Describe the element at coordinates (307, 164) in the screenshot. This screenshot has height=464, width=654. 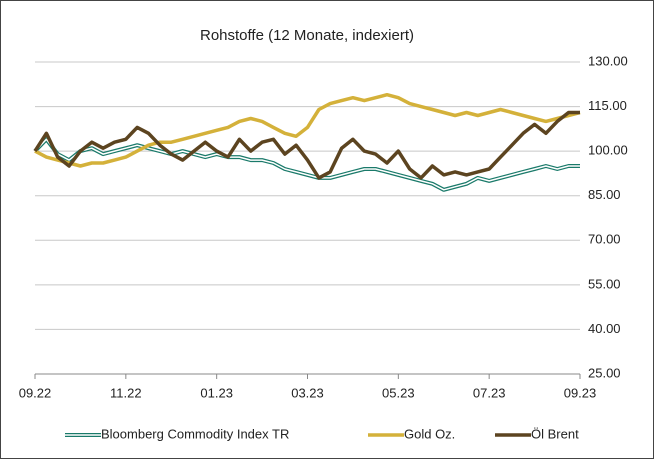
I see `series-line-inner` at that location.